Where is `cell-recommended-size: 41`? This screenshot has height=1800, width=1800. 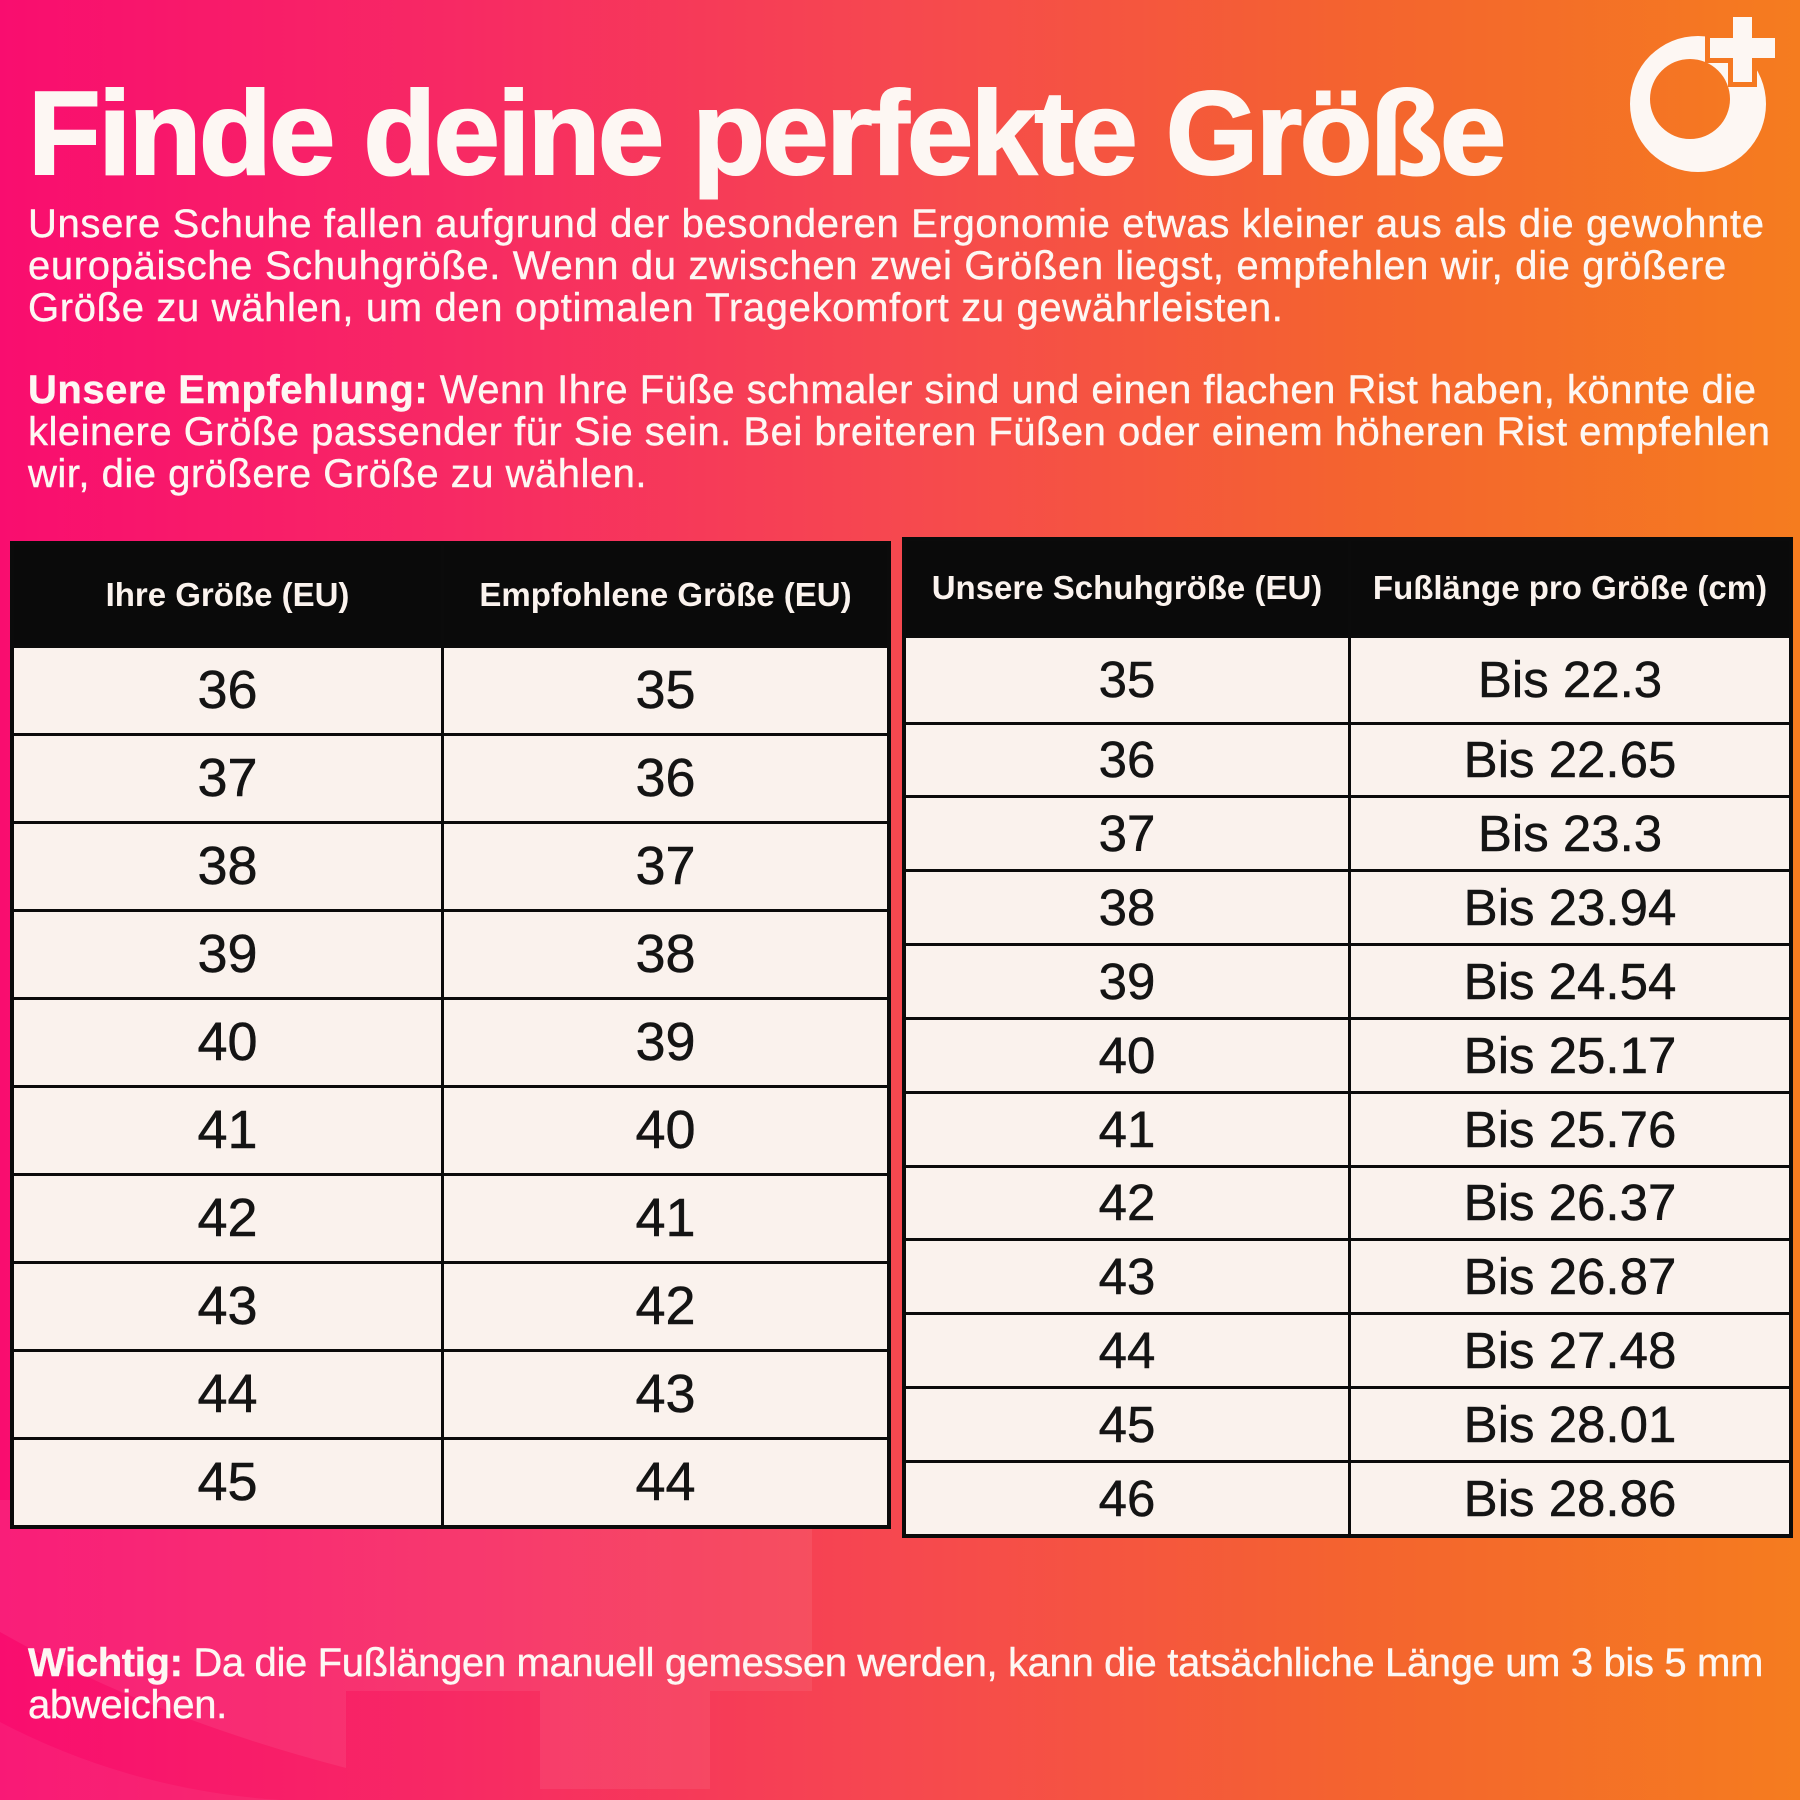
cell-recommended-size: 41 is located at coordinates (666, 1218).